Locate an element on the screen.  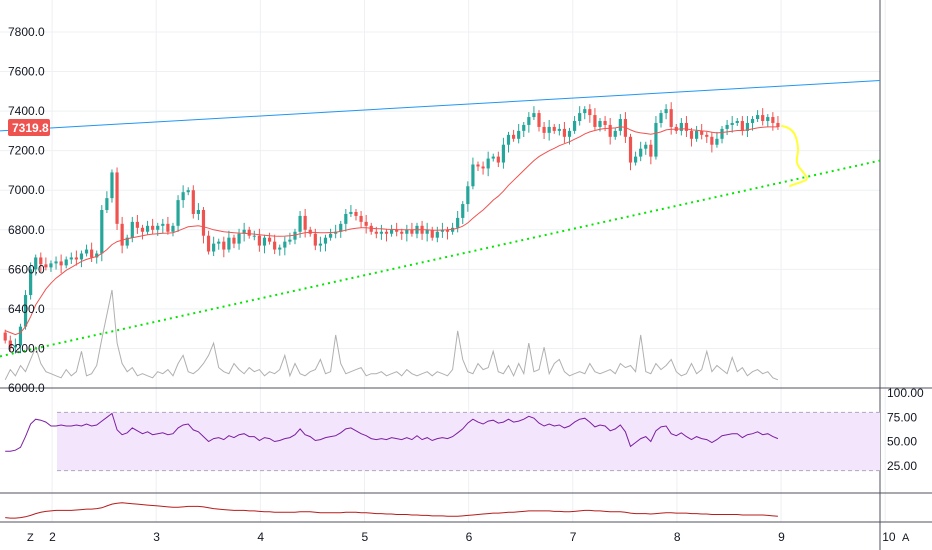
resistance-trendline is located at coordinates (440, 105).